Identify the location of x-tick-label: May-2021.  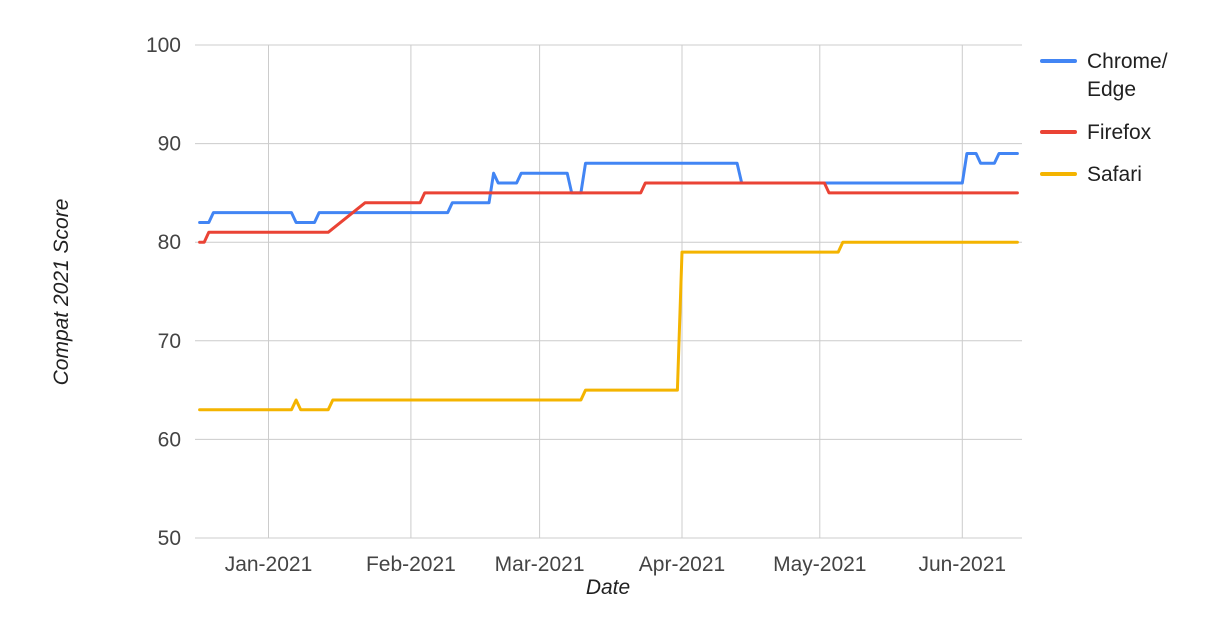
(819, 564).